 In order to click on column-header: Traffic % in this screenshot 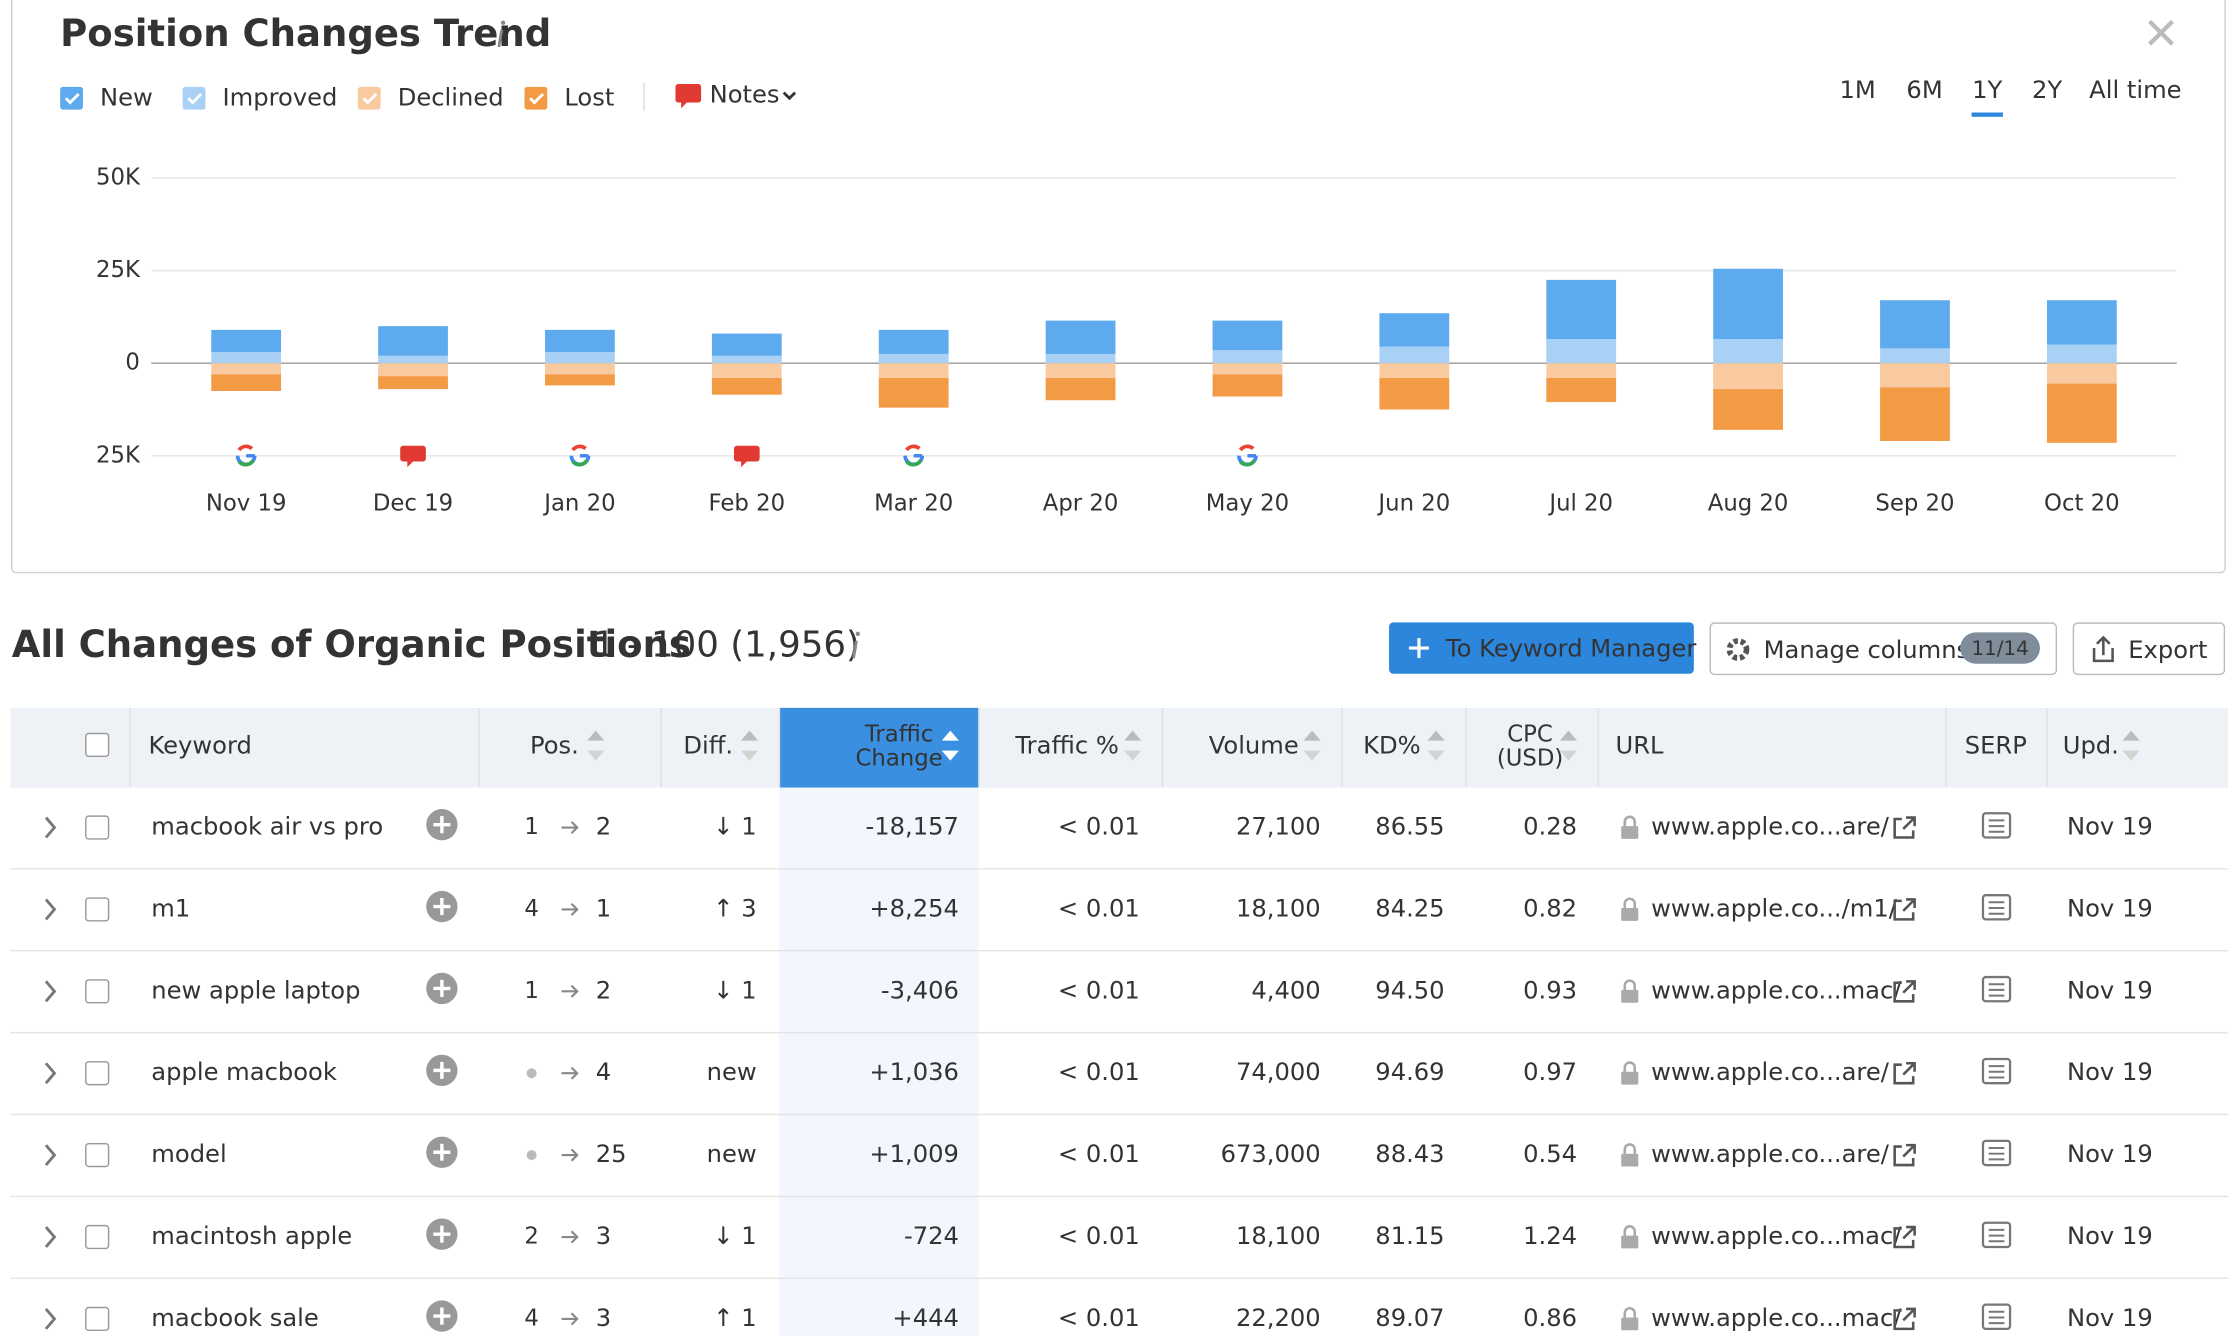, I will do `click(1066, 745)`.